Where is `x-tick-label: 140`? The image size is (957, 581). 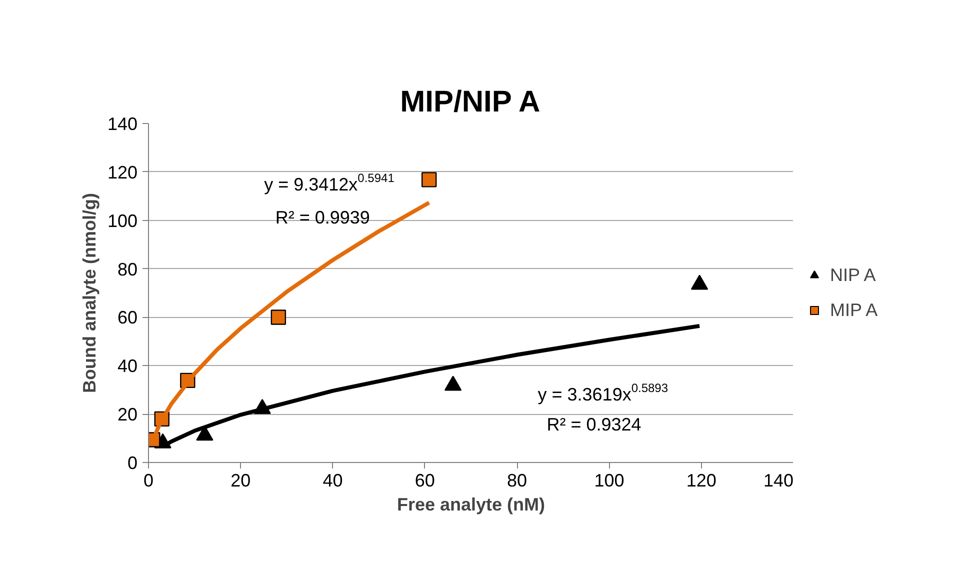
x-tick-label: 140 is located at coordinates (778, 480).